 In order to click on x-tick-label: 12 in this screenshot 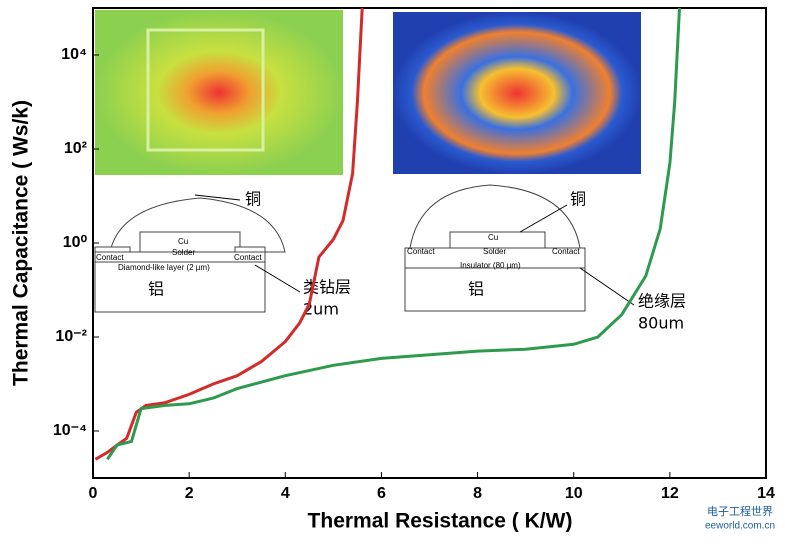, I will do `click(670, 493)`.